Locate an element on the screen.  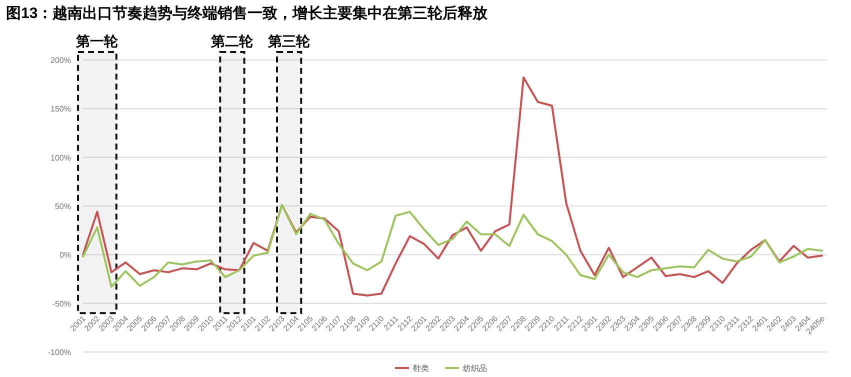
legend-label: 纺织品 is located at coordinates (475, 368).